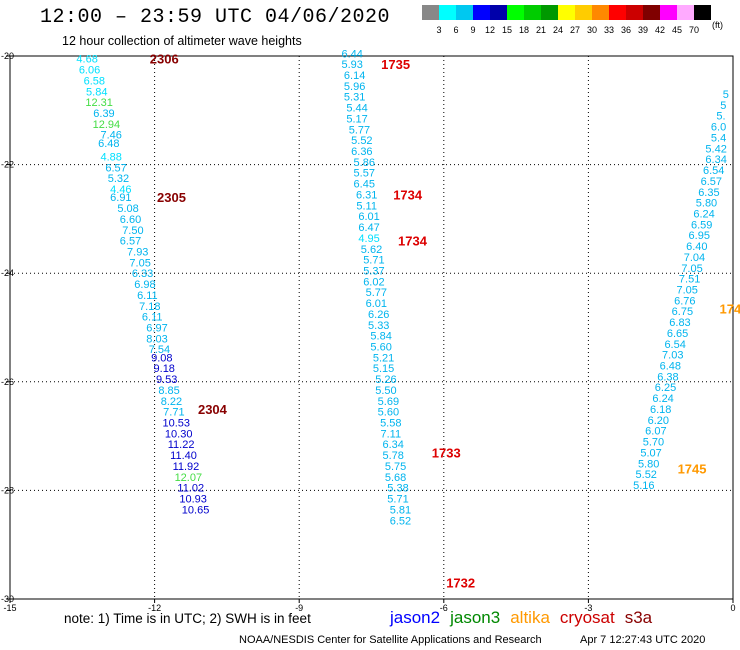 The image size is (740, 650). What do you see at coordinates (643, 640) in the screenshot?
I see `footer-timestamp: Apr 7 12:27:43 UTC 2020` at bounding box center [643, 640].